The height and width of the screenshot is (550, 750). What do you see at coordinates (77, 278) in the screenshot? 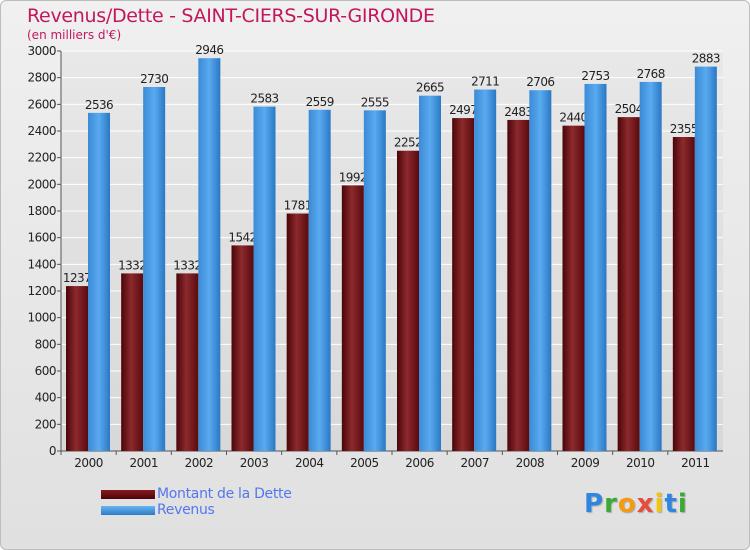
I see `data-label: 1237` at bounding box center [77, 278].